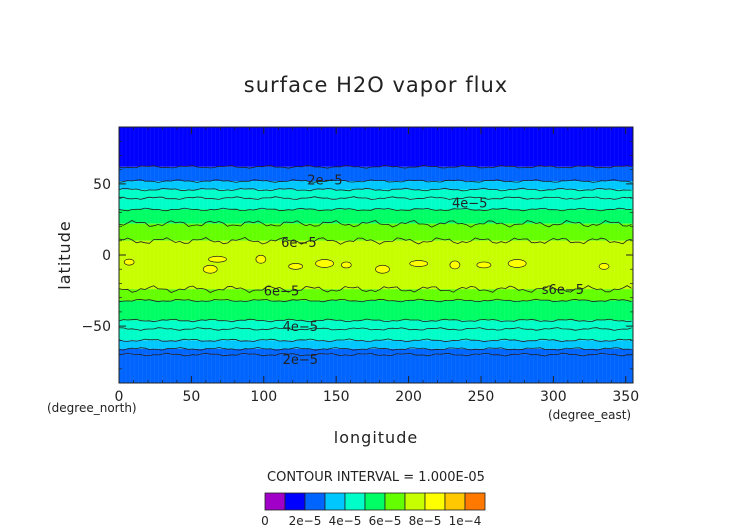 The image size is (752, 532). I want to click on colorbar-tick-label: 6e−5, so click(385, 521).